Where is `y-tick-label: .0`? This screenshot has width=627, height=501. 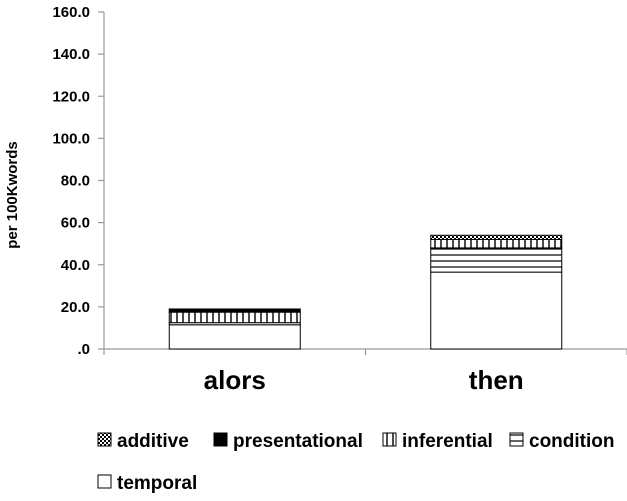
y-tick-label: .0 is located at coordinates (83, 349).